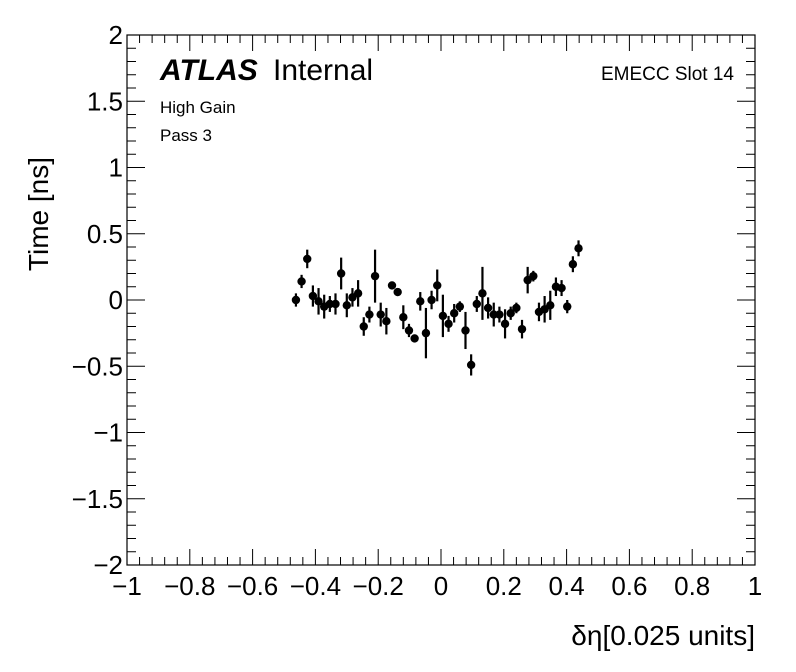 The image size is (796, 672). I want to click on x-tick-label: 0.8, so click(692, 586).